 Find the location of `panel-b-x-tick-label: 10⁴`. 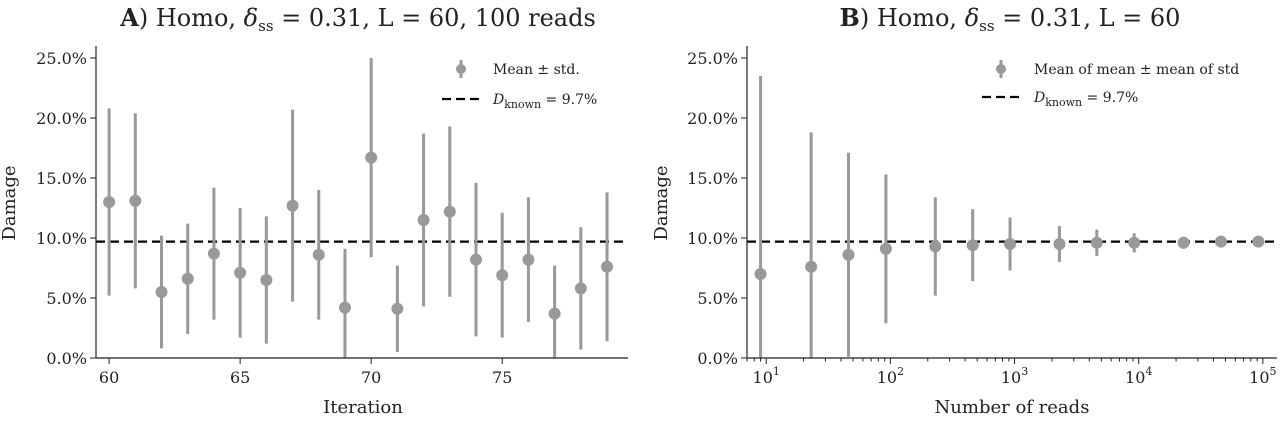

panel-b-x-tick-label: 10⁴ is located at coordinates (1138, 376).